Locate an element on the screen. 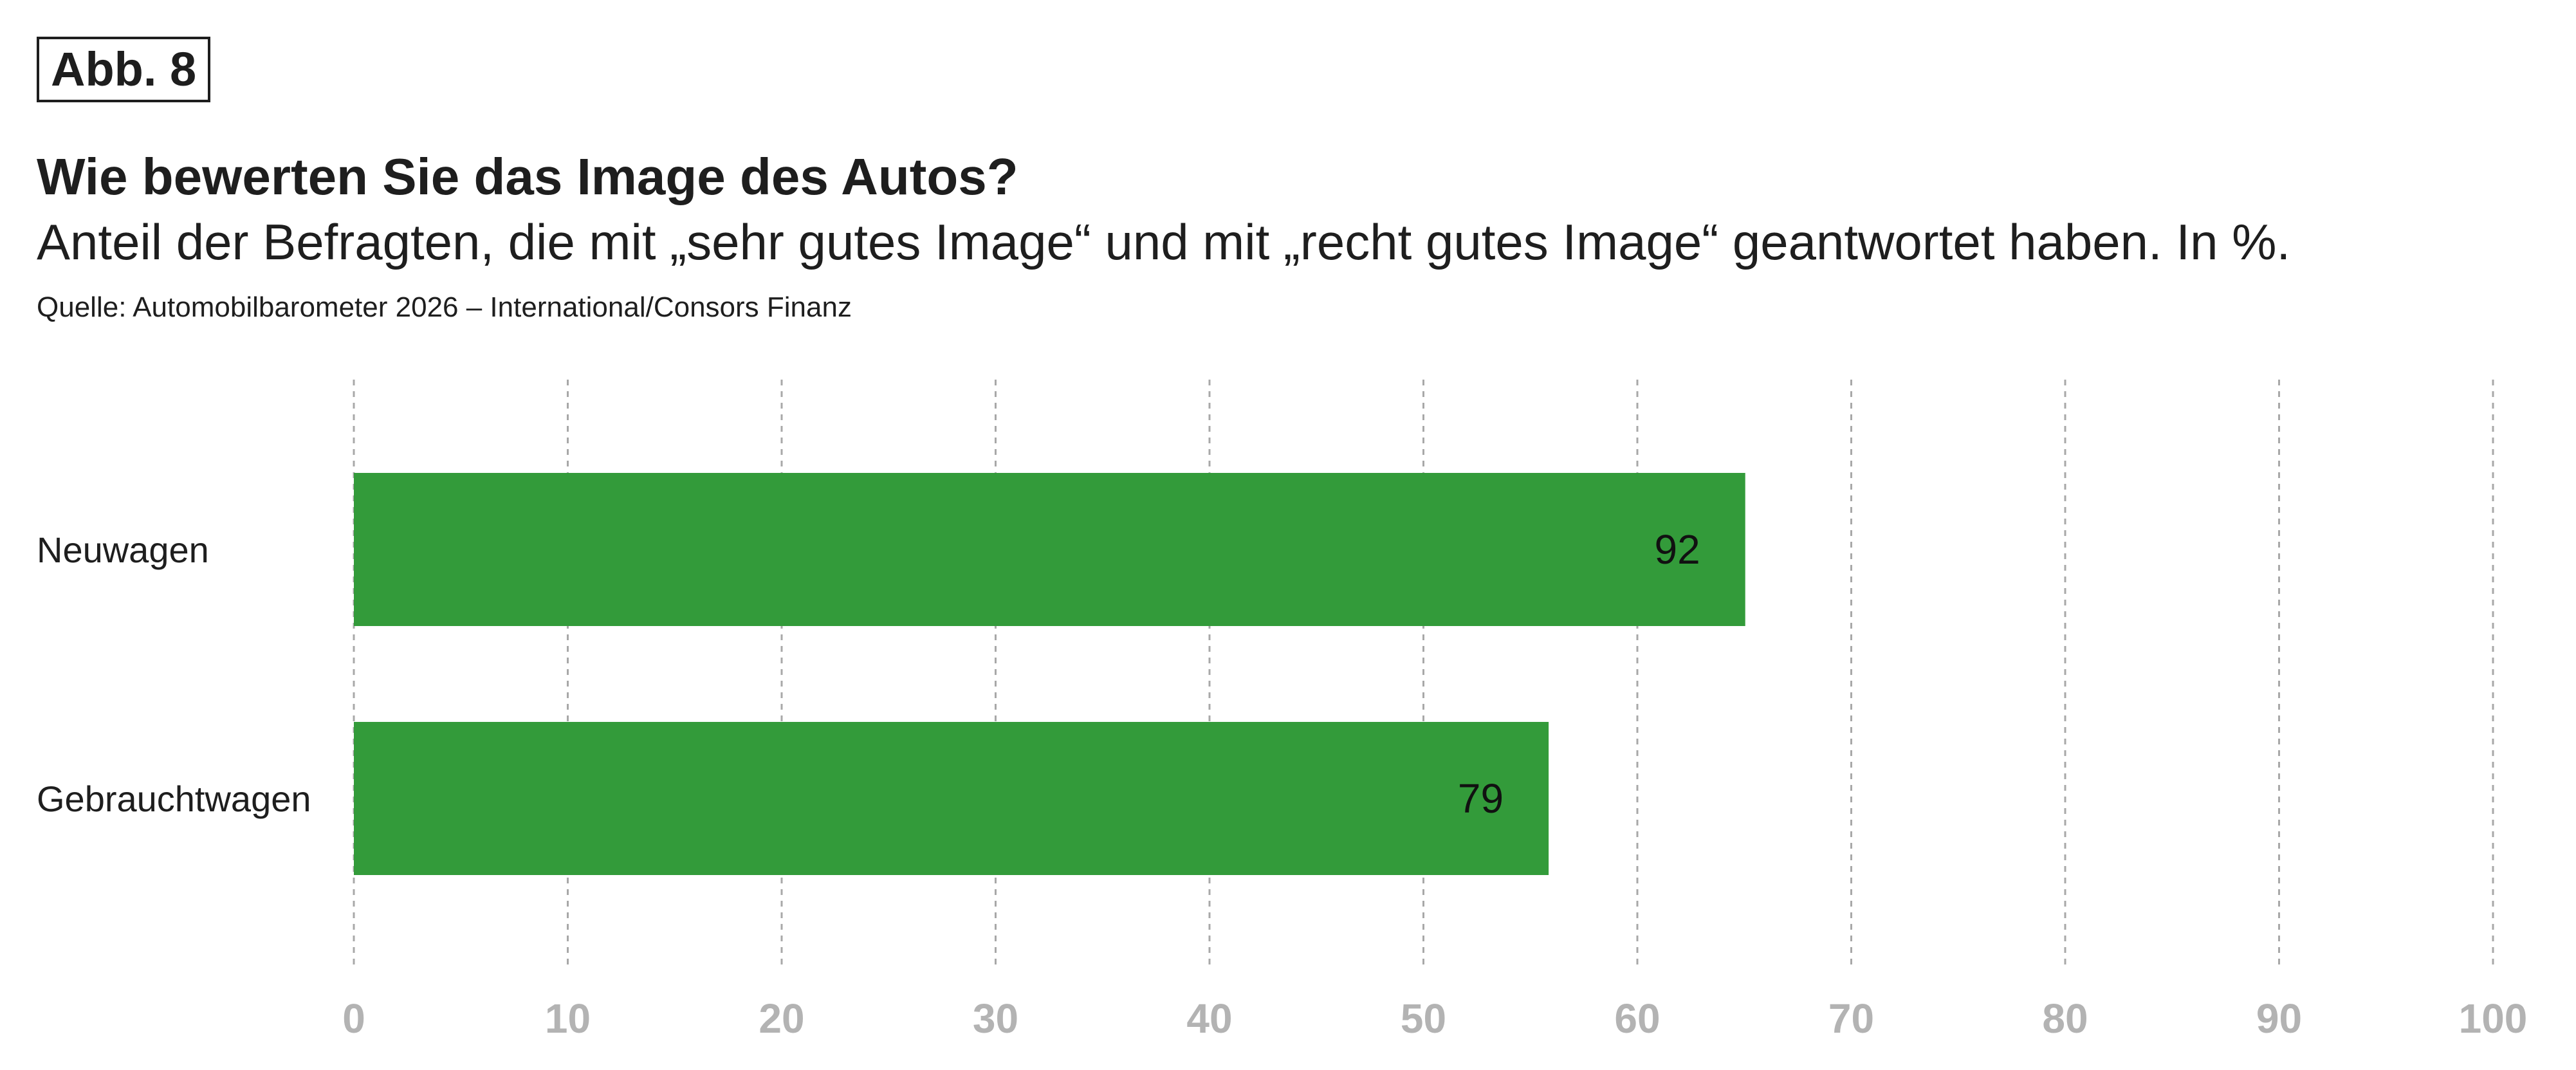 This screenshot has height=1070, width=2576. category-label: Neuwagen is located at coordinates (123, 550).